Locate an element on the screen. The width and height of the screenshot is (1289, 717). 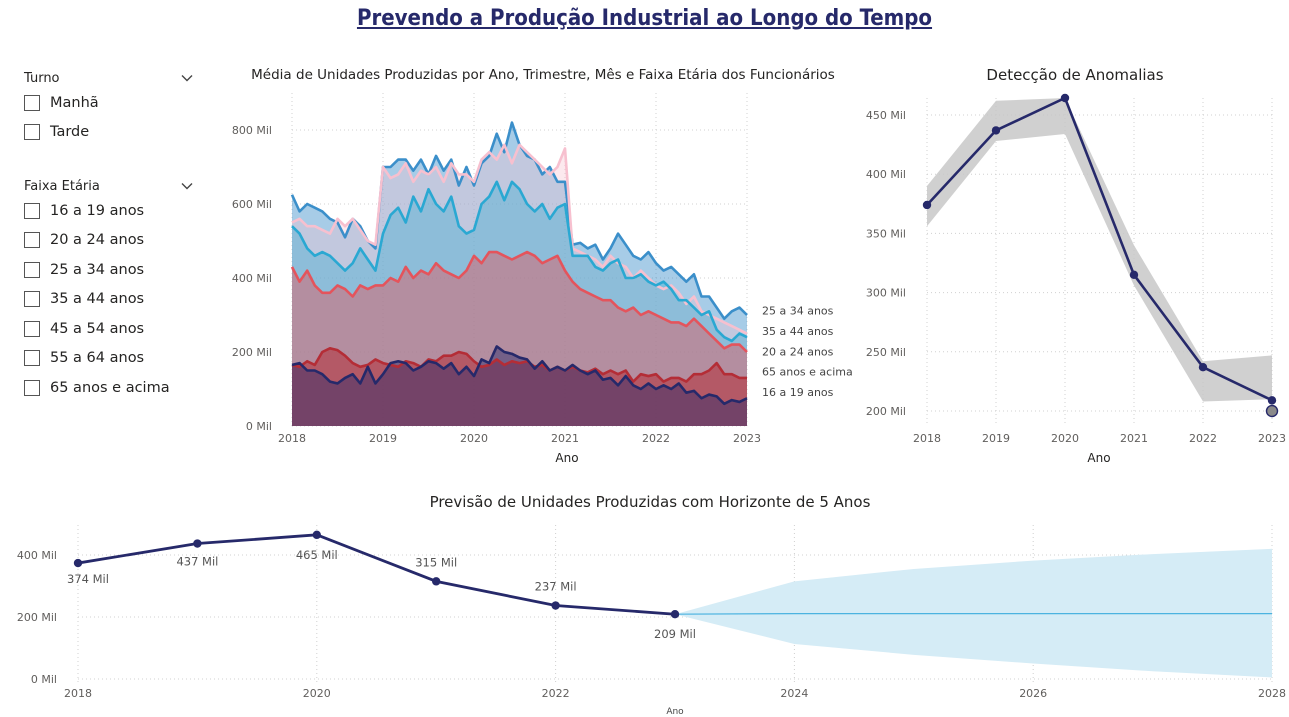
y-tick-label: 300 Mil is located at coordinates (886, 293).